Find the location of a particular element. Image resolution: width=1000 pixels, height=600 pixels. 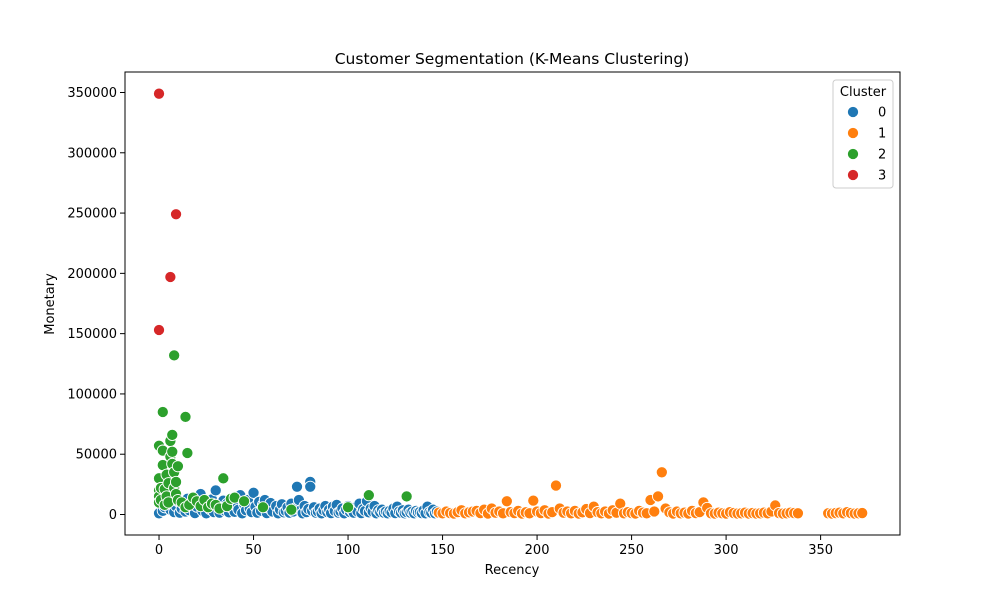

x-tick-label: 250 is located at coordinates (631, 550).